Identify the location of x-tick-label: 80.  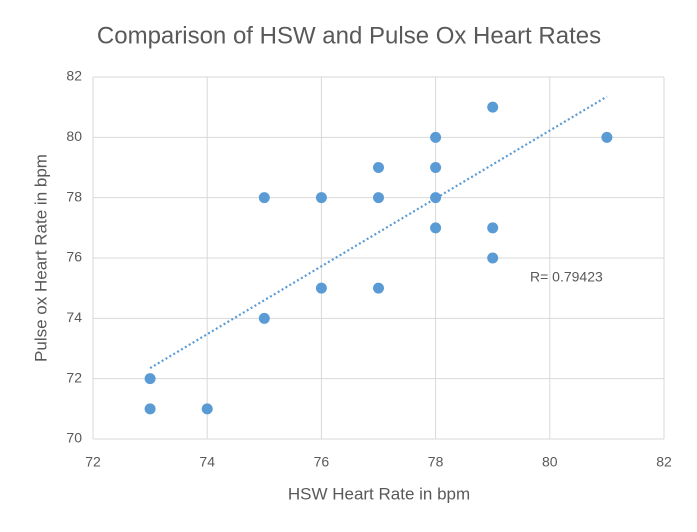
(550, 462).